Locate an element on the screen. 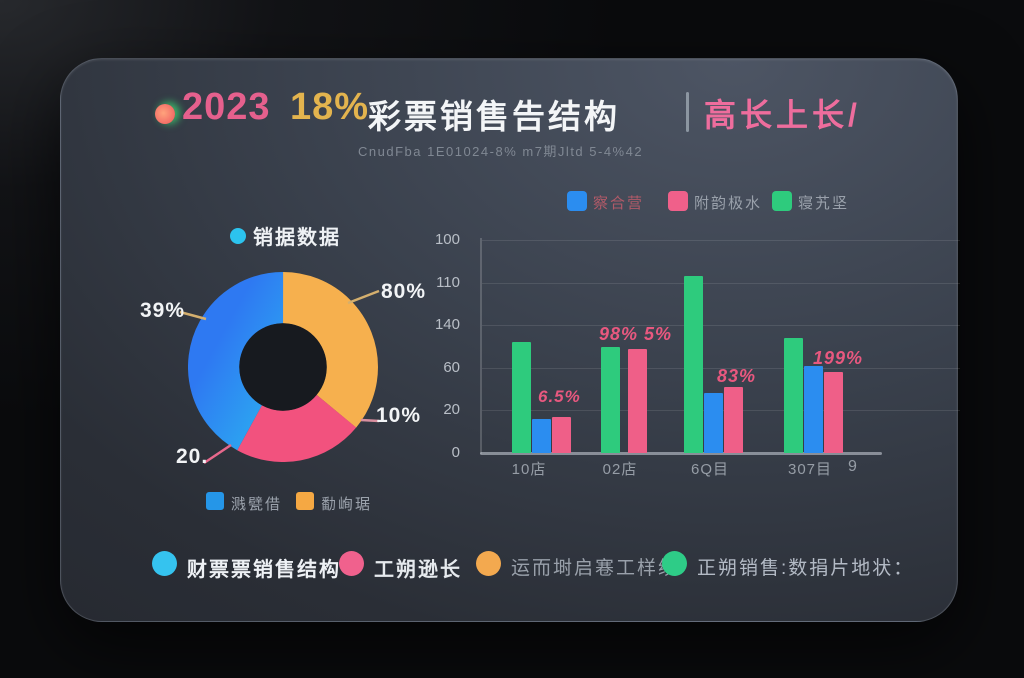  page-title: 彩票销售告结构 is located at coordinates (494, 116).